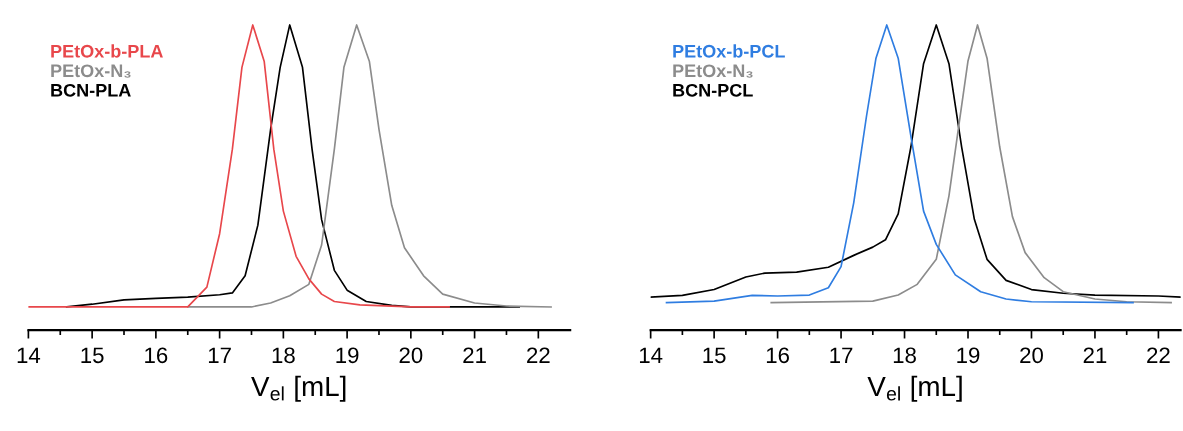 This screenshot has height=431, width=1183. I want to click on text: PEtOx-b-PCL, so click(729, 51).